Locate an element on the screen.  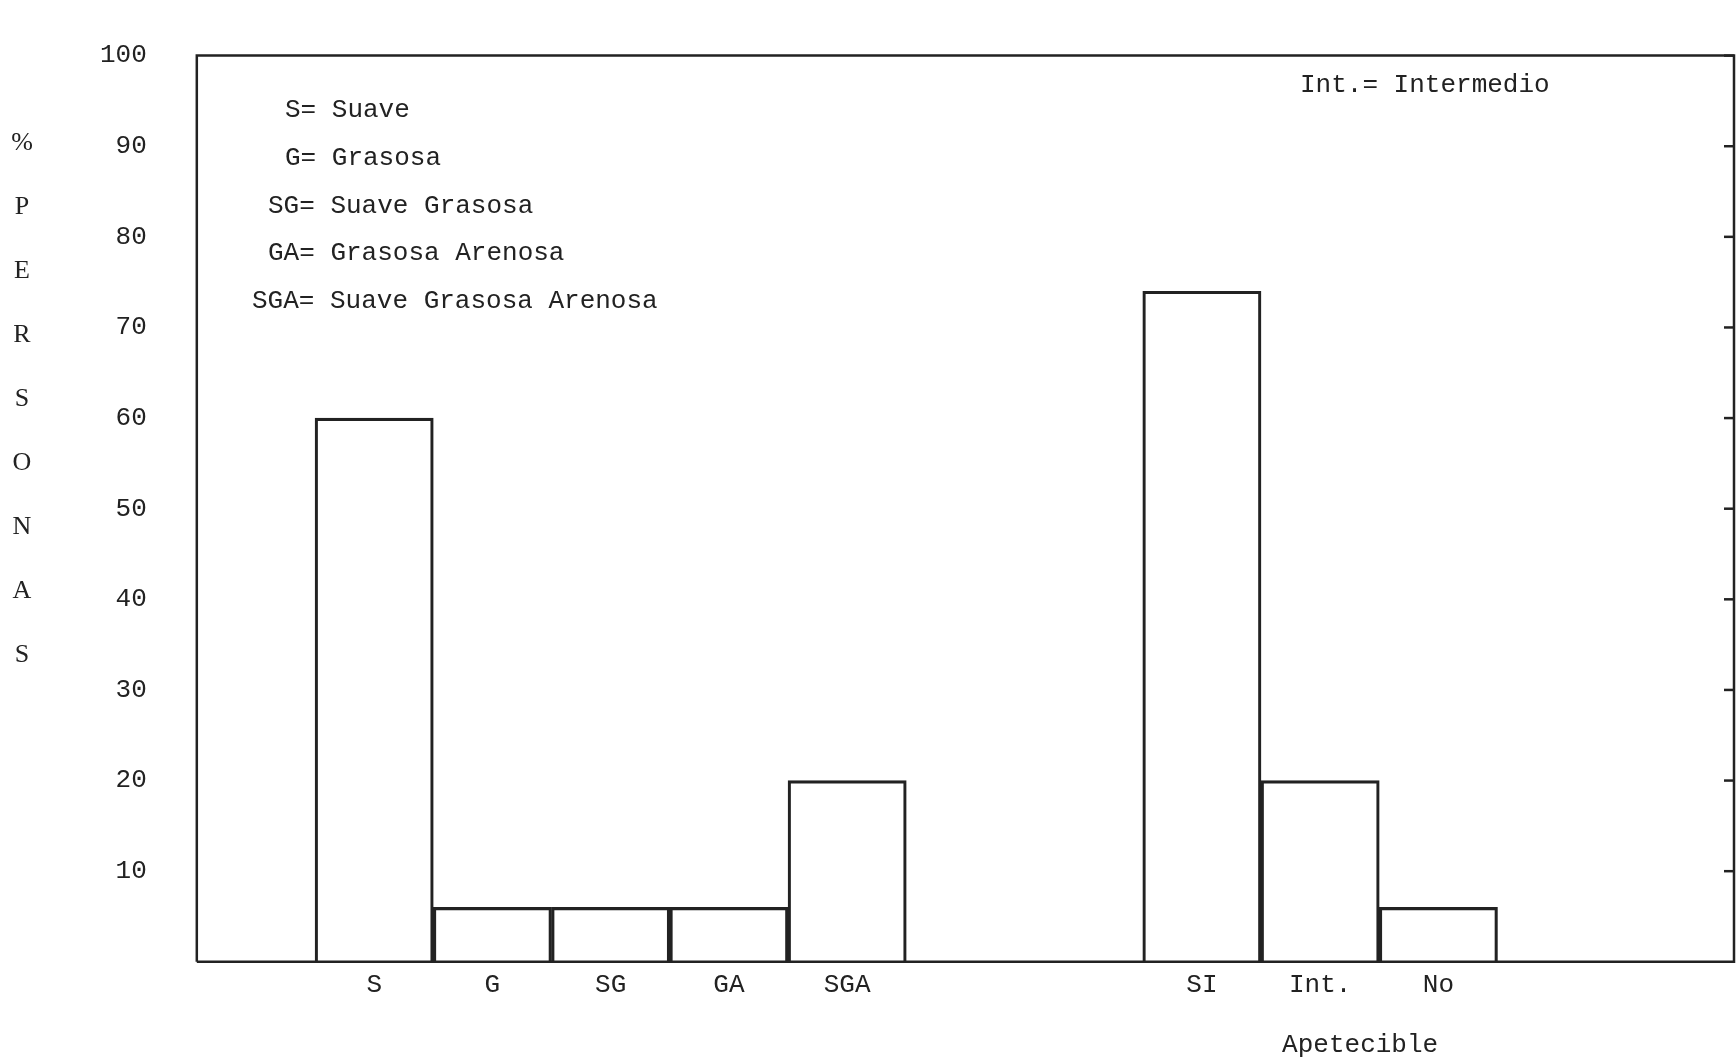
annotation: G= Grasosa is located at coordinates (363, 158).